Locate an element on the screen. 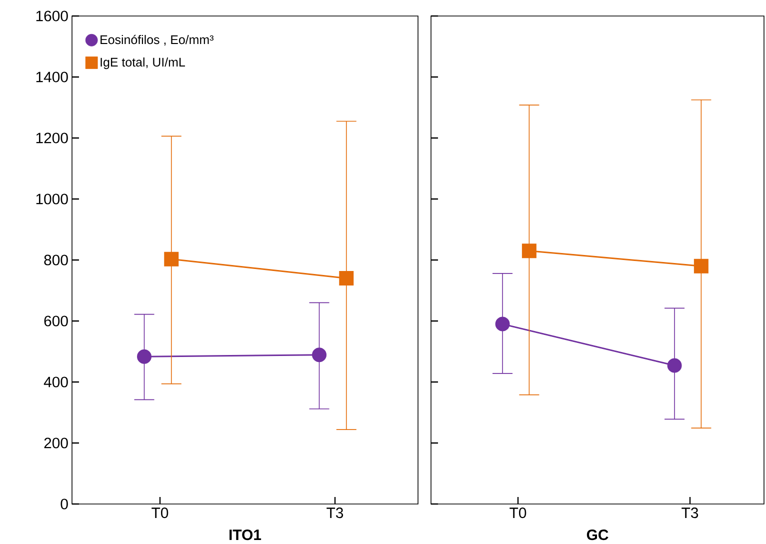  y-tick-label: 1600 is located at coordinates (52, 16).